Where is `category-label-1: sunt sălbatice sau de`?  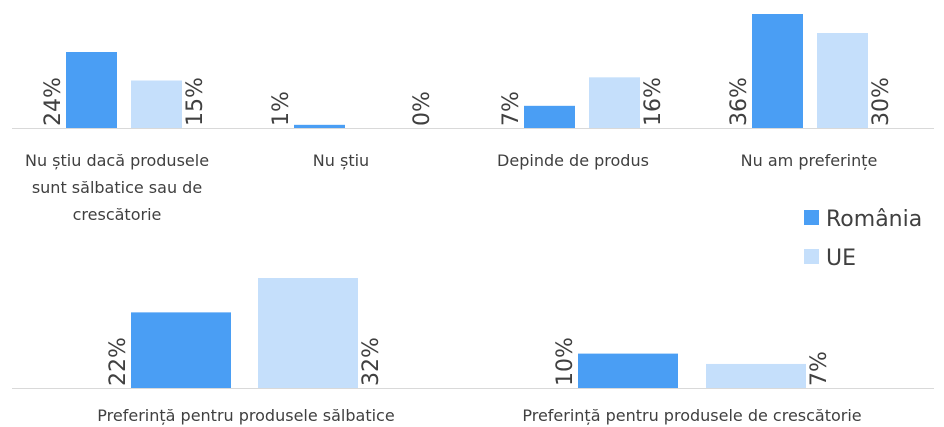 category-label-1: sunt sălbatice sau de is located at coordinates (117, 187).